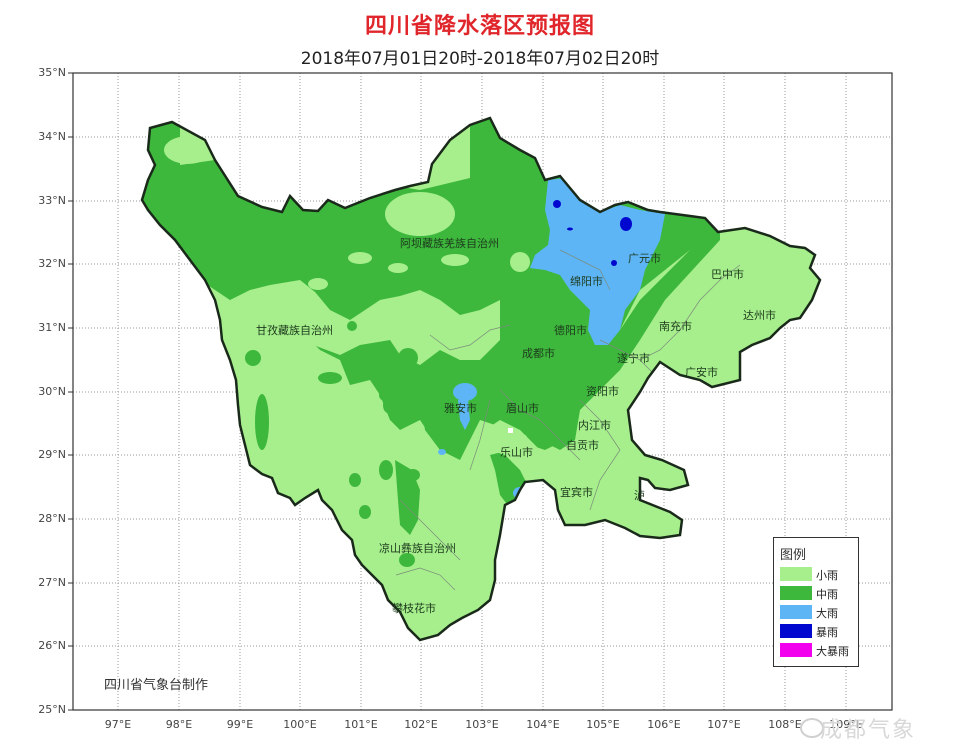 The width and height of the screenshot is (960, 750). Describe the element at coordinates (868, 730) in the screenshot. I see `watermark: 成都气象` at that location.